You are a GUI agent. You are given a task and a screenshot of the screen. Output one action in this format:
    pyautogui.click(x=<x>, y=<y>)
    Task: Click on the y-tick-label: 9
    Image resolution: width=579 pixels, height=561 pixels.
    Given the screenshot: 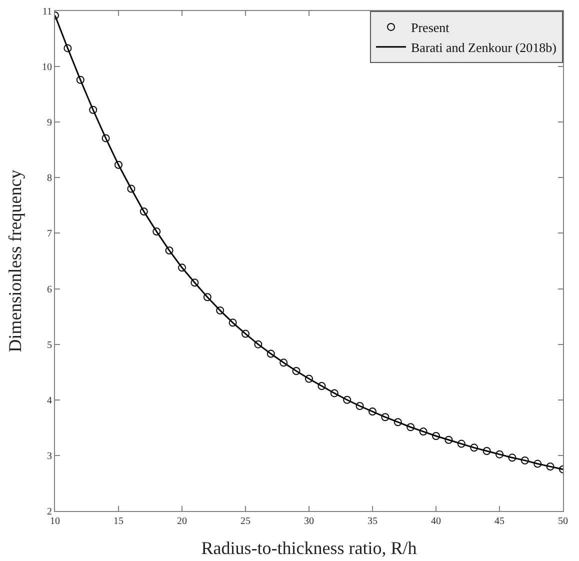 What is the action you would take?
    pyautogui.click(x=49, y=123)
    